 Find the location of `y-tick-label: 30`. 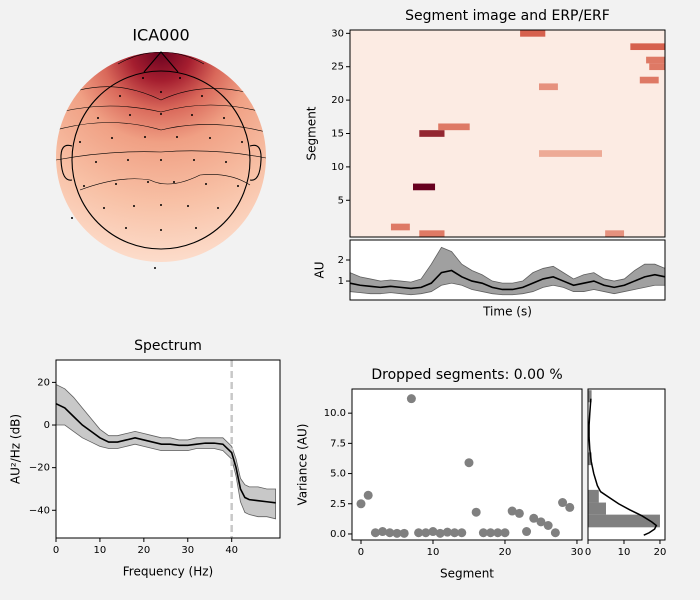

y-tick-label: 30 is located at coordinates (337, 33).